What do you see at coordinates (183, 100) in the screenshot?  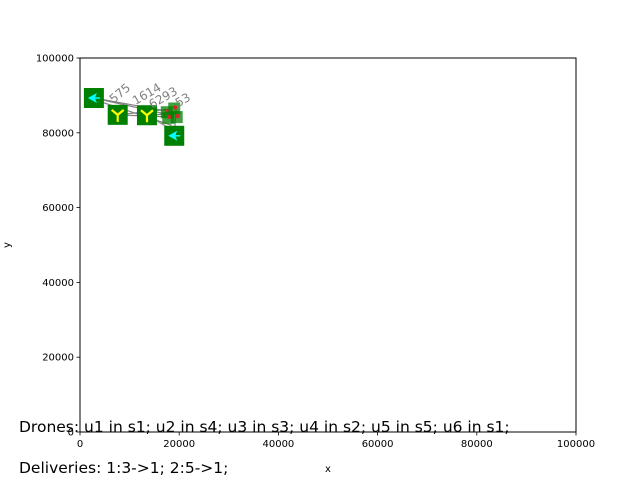 I see `route-label: 53` at bounding box center [183, 100].